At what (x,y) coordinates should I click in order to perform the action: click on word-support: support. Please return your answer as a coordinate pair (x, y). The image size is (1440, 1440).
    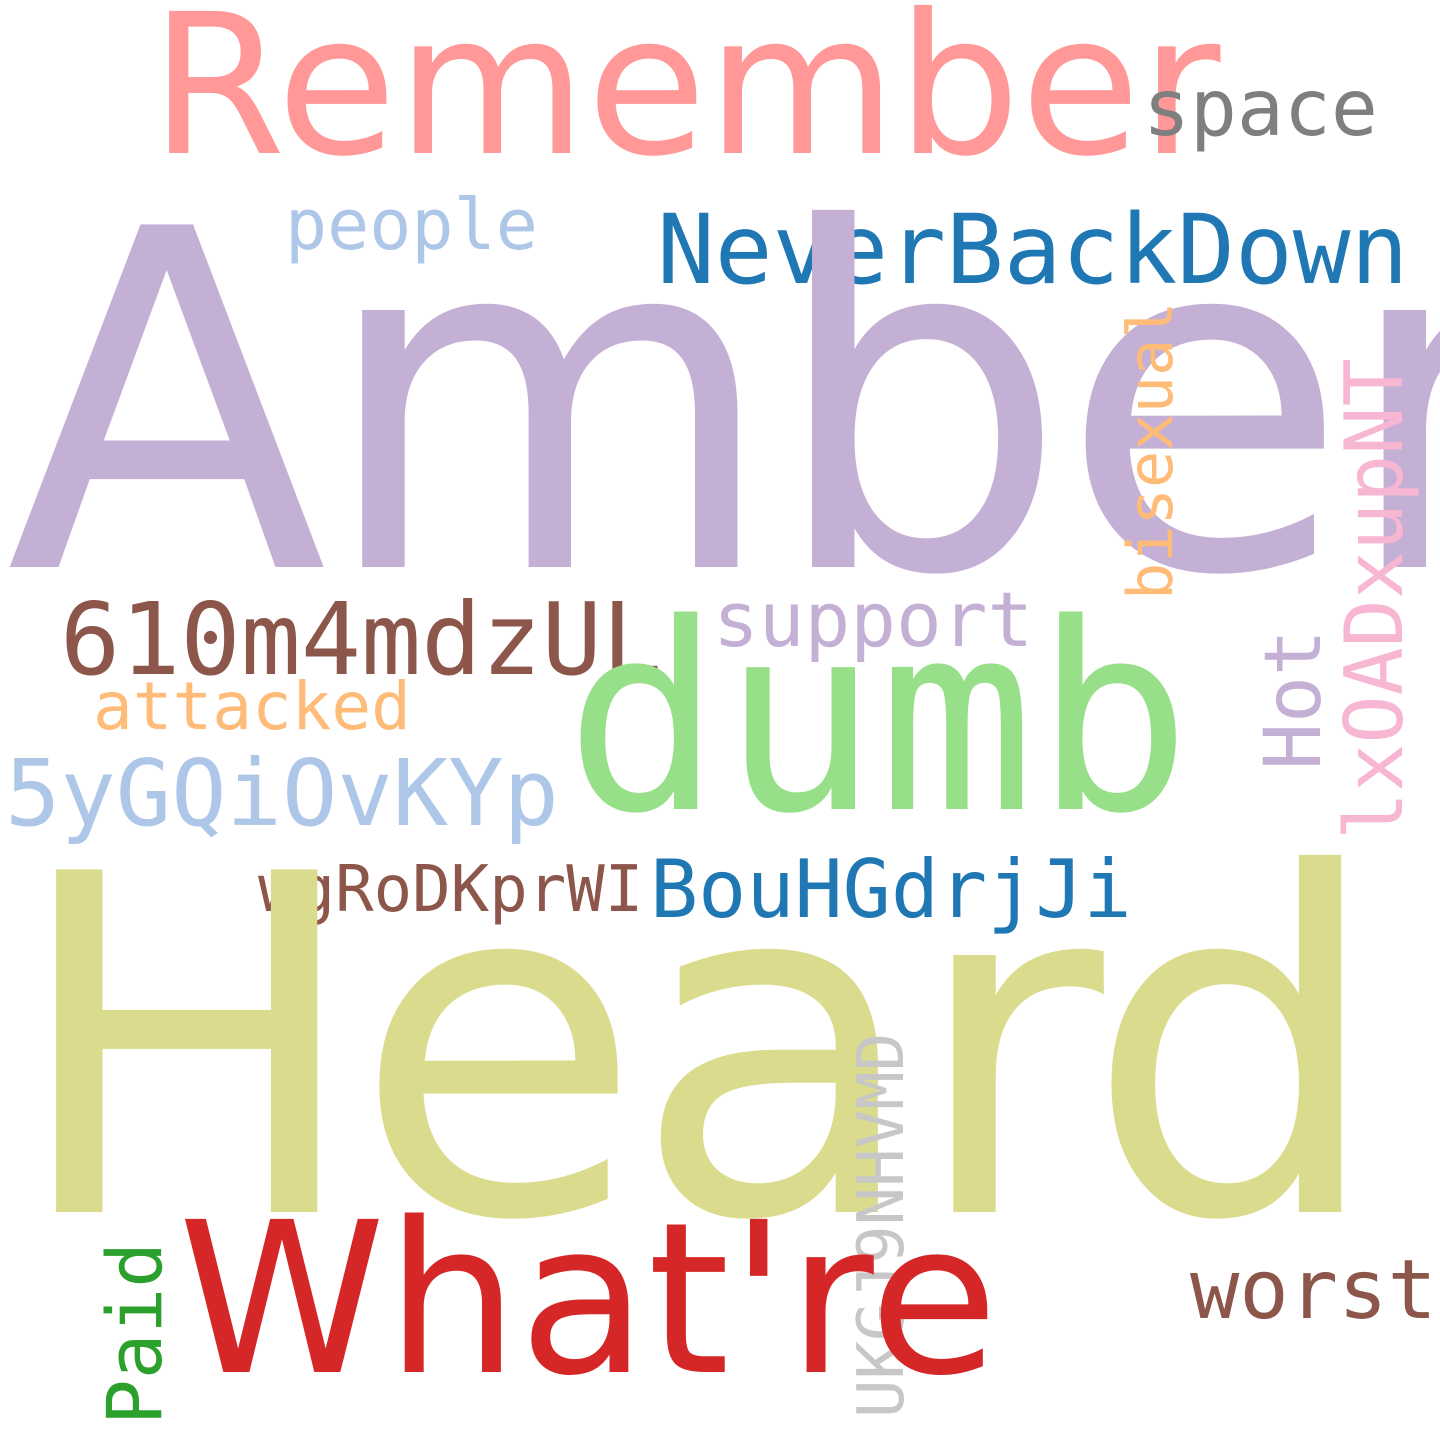
    Looking at the image, I should click on (873, 619).